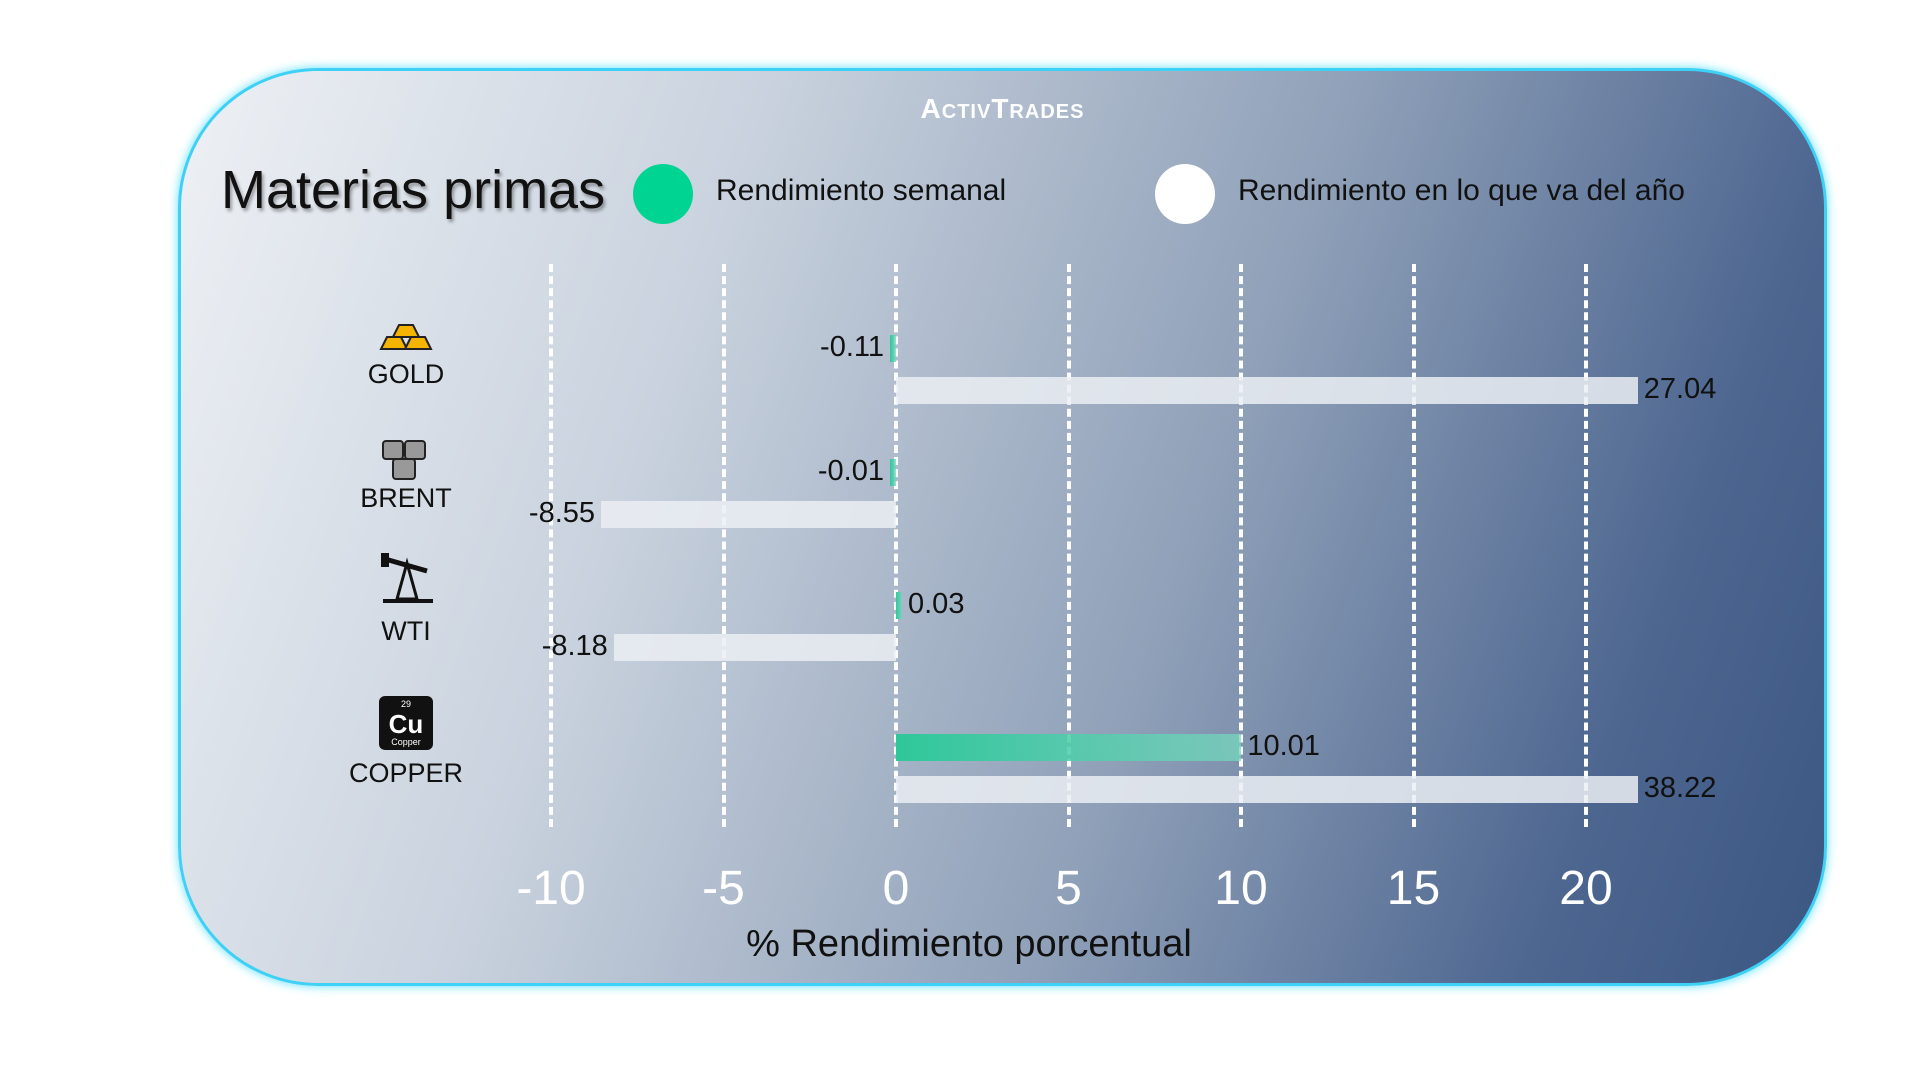 The image size is (1920, 1080). I want to click on legend-swatch-weekly, so click(663, 194).